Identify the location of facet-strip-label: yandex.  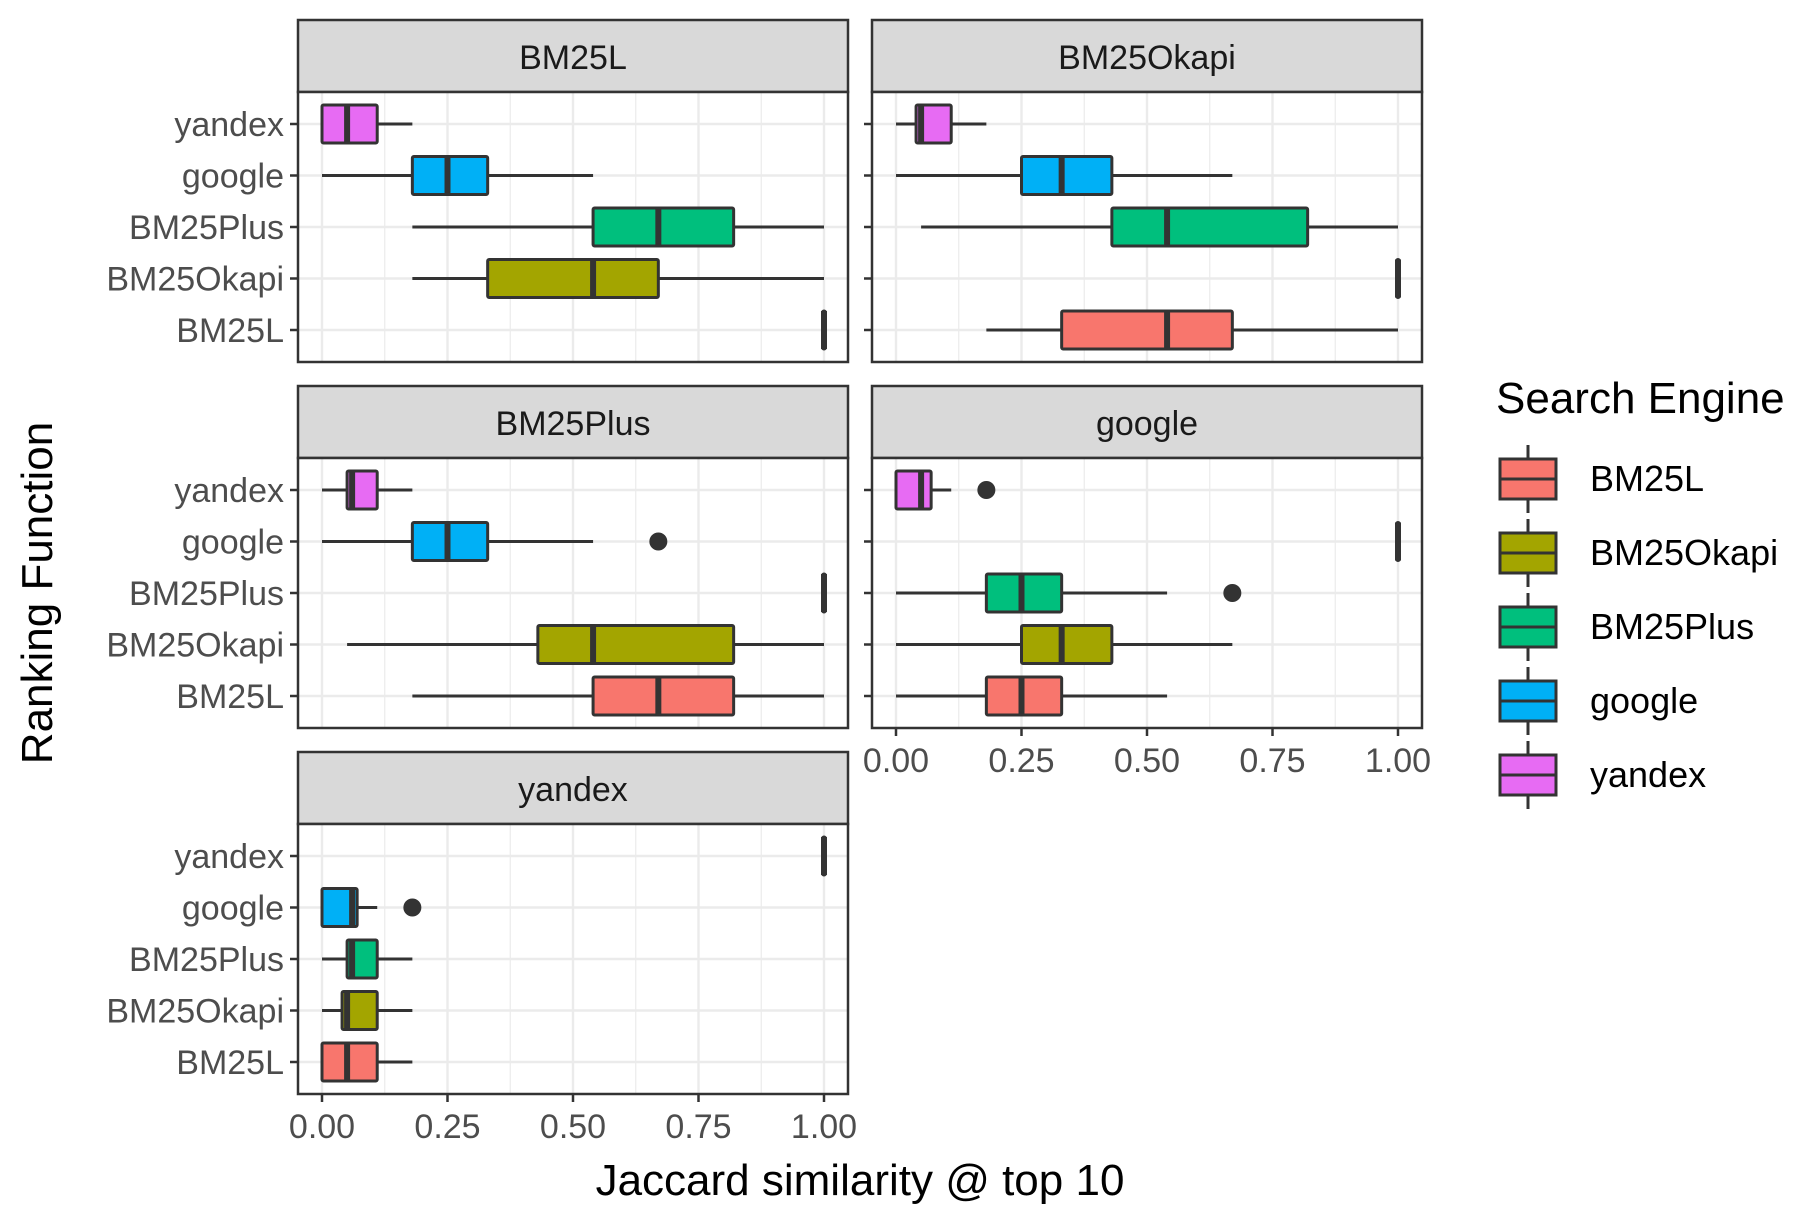
(573, 790).